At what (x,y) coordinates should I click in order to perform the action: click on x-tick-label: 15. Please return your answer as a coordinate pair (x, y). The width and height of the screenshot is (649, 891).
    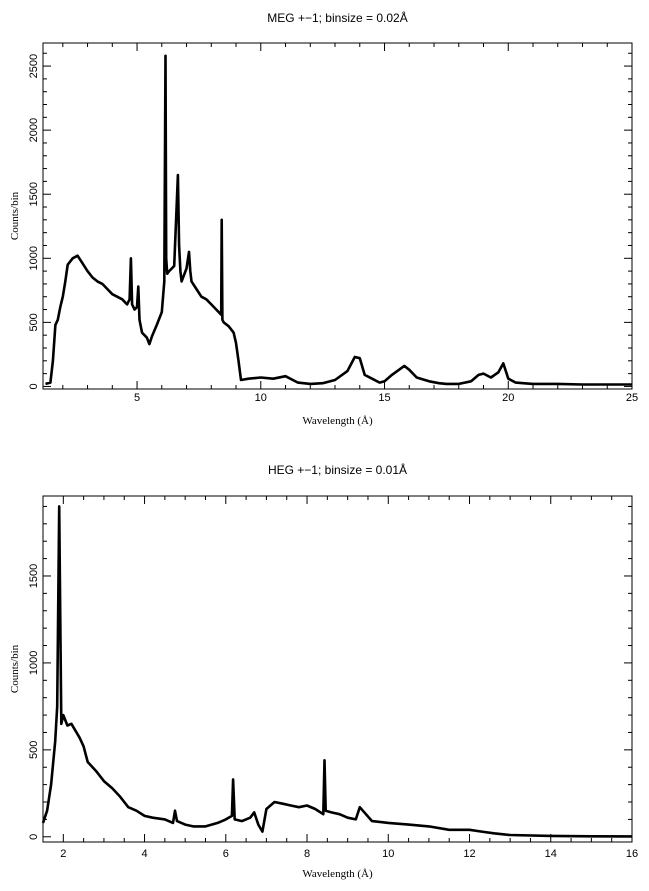
    Looking at the image, I should click on (384, 398).